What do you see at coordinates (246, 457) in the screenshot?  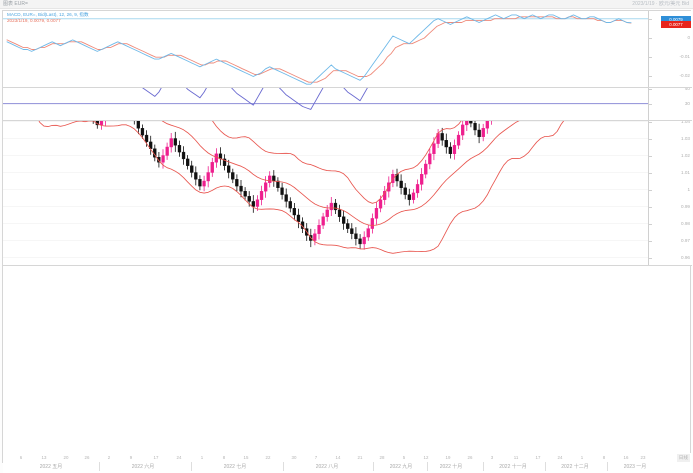 I see `date-day-tick: 15` at bounding box center [246, 457].